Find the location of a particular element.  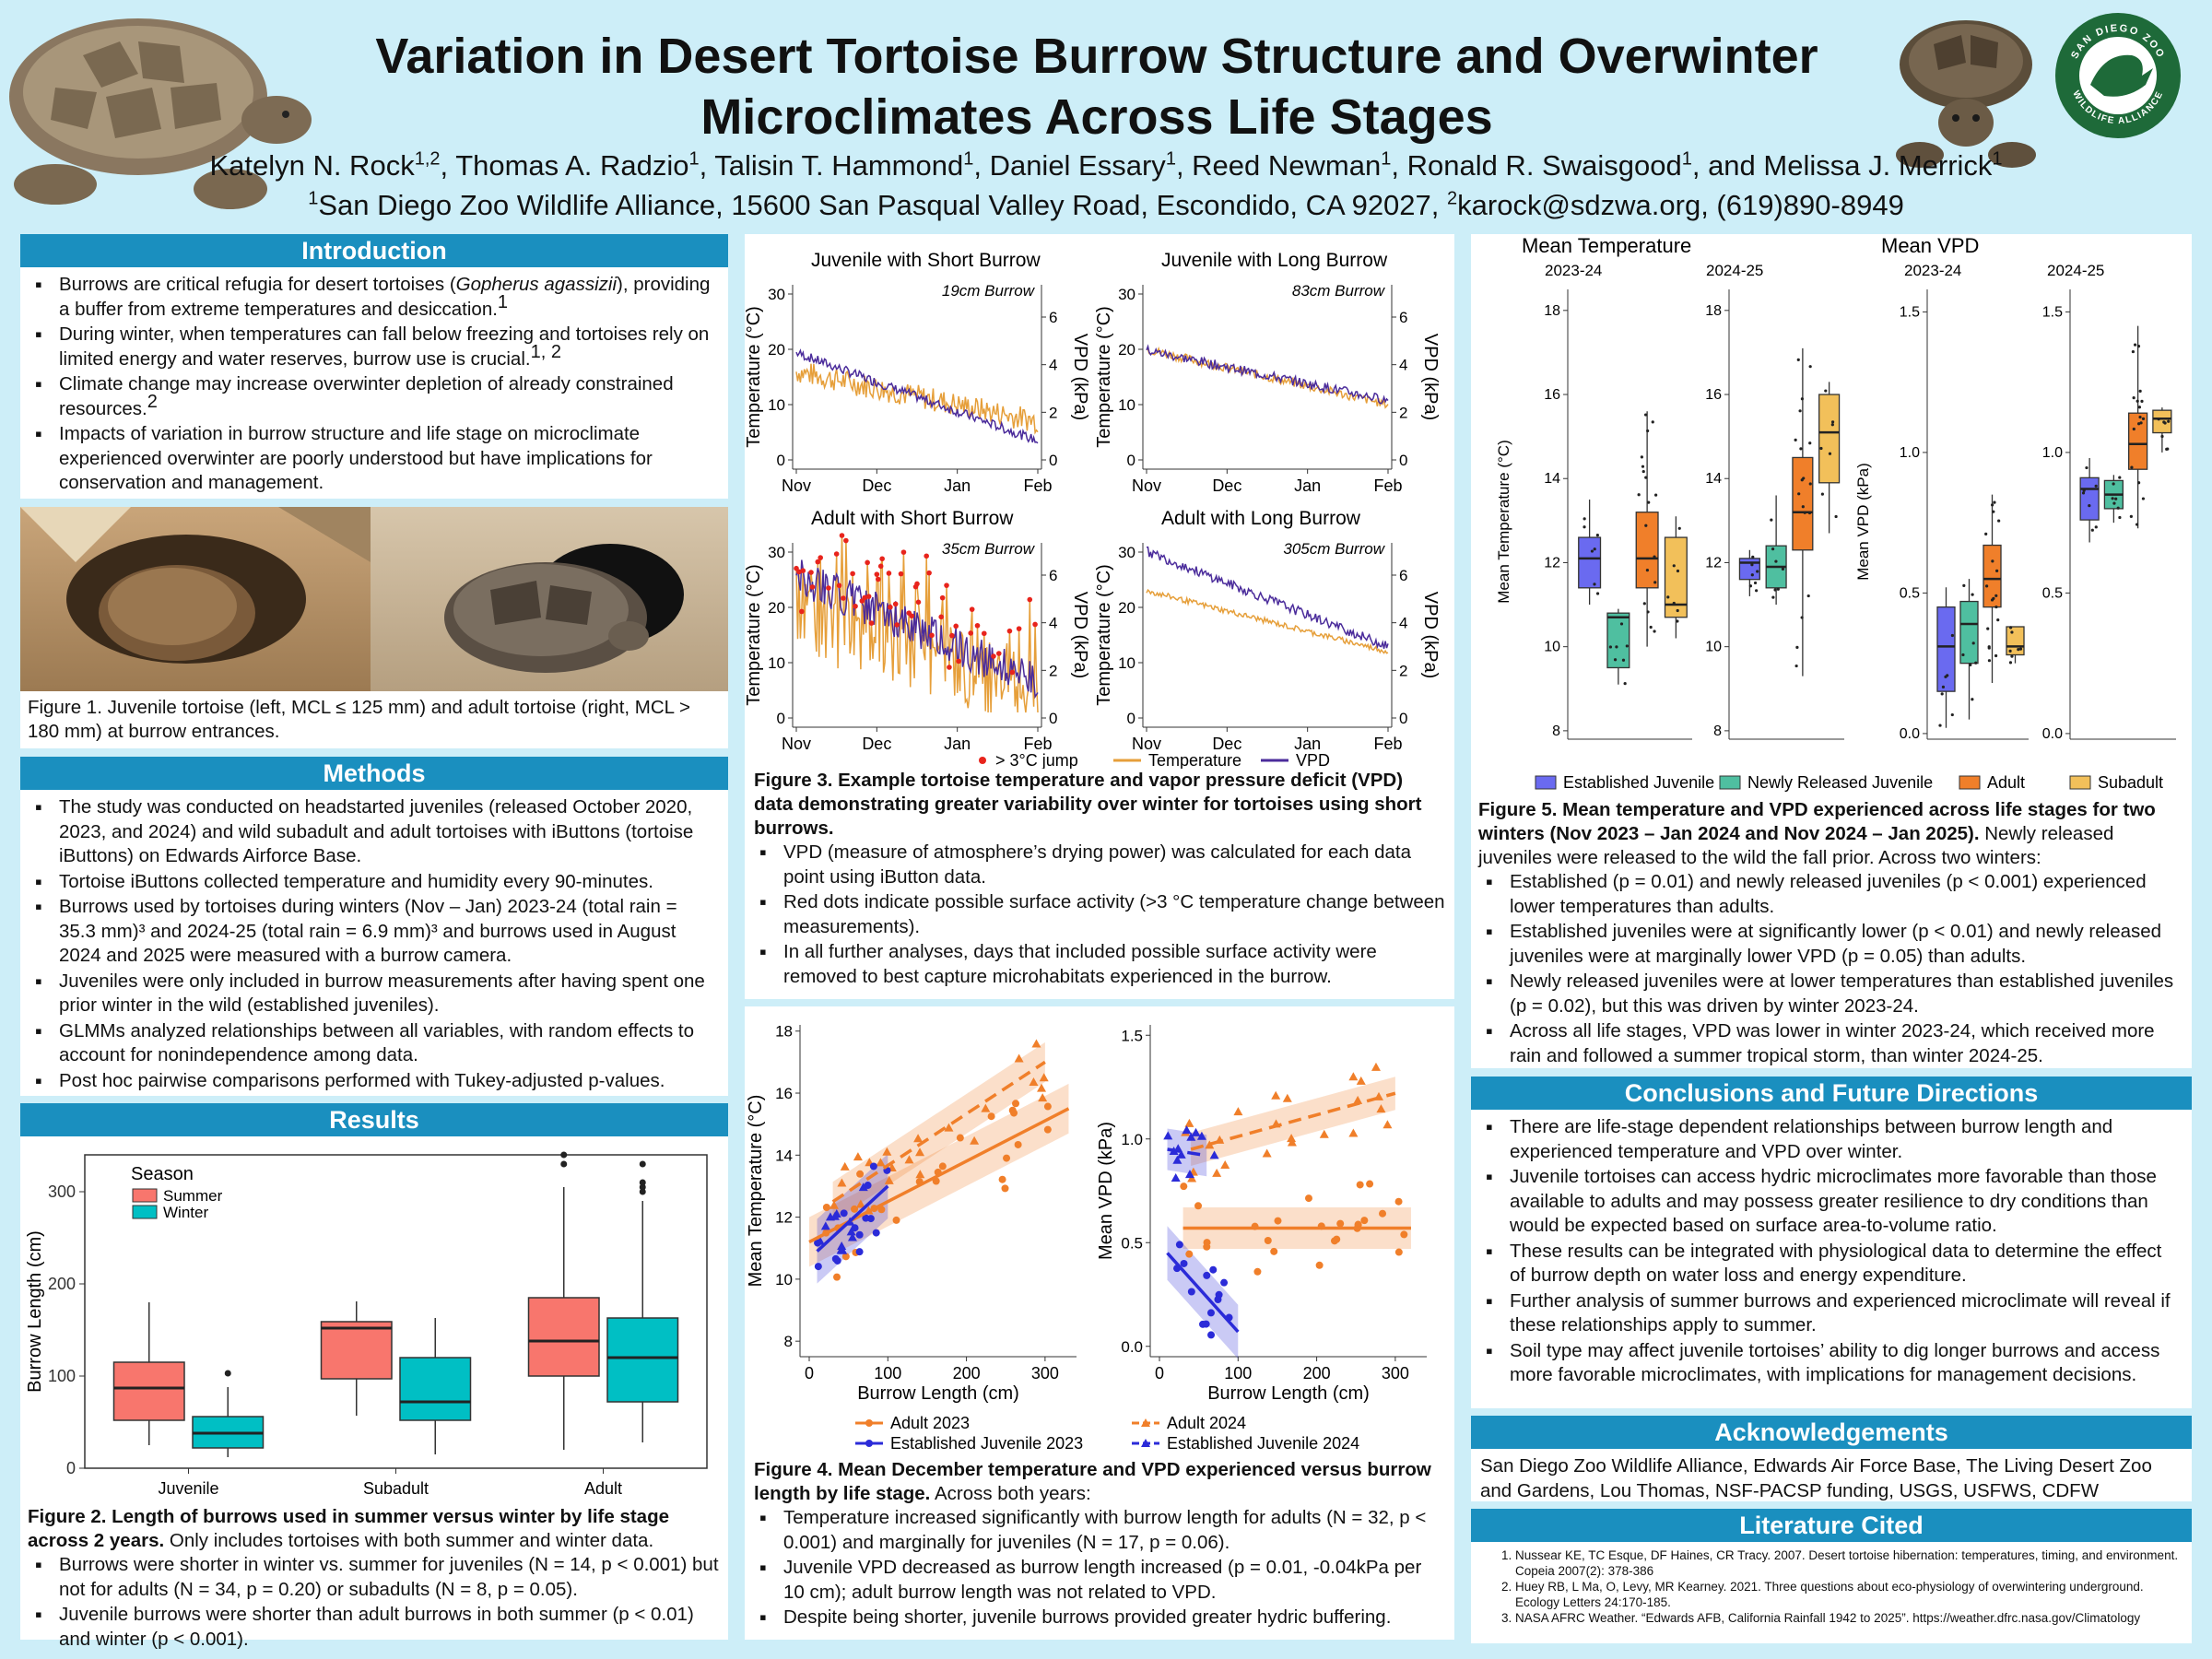

fig3-ytick-right-label: 0 is located at coordinates (1053, 460).